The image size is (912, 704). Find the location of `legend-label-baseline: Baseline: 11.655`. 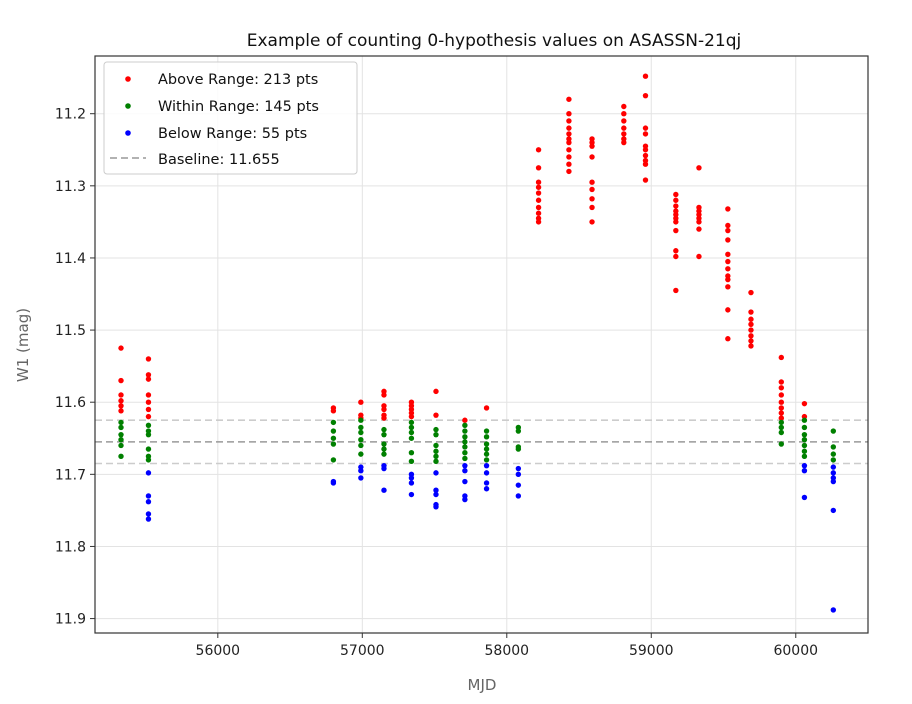

legend-label-baseline: Baseline: 11.655 is located at coordinates (219, 160).